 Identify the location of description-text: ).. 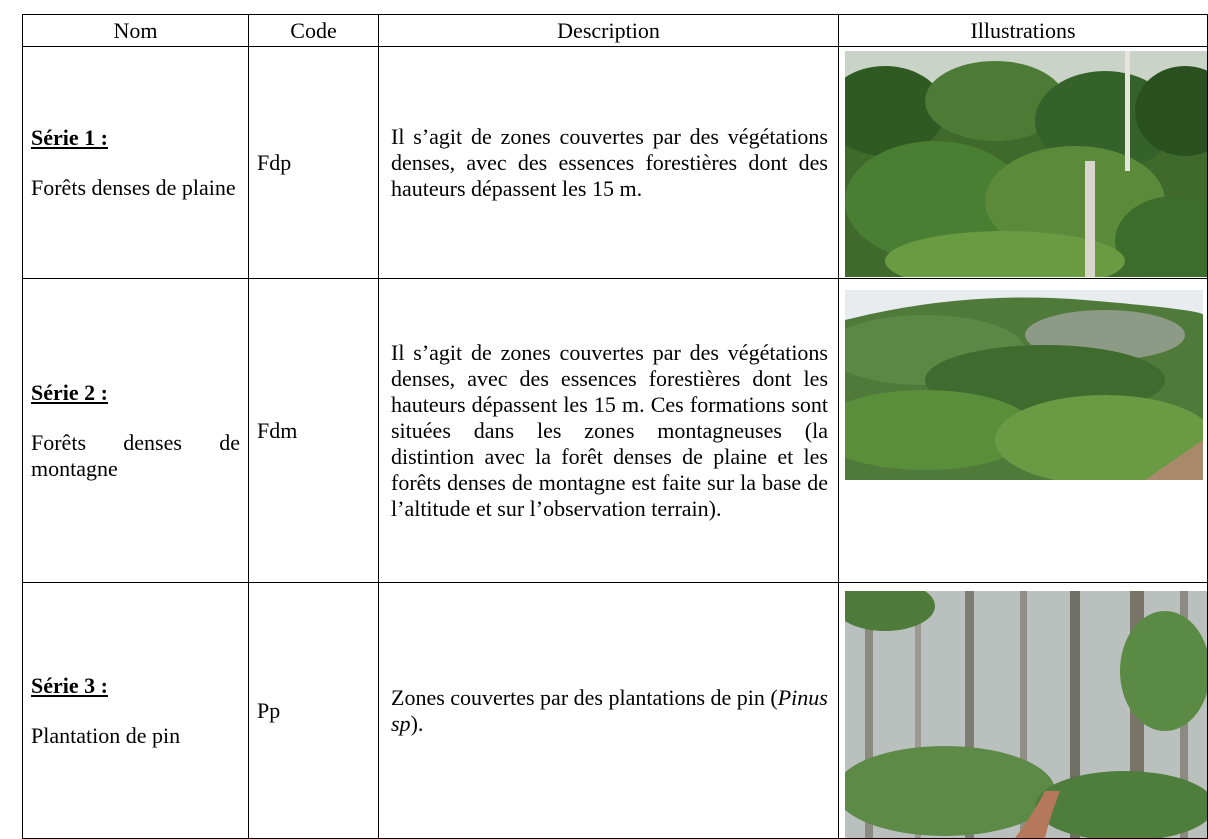
(417, 723).